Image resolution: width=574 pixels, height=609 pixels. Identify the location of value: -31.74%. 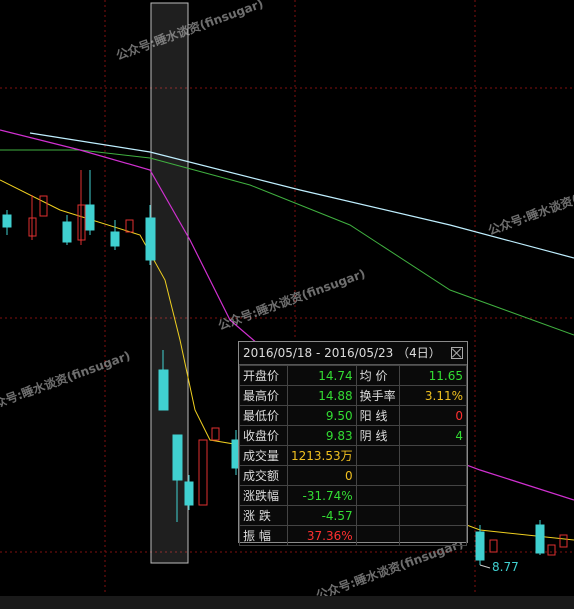
(321, 495).